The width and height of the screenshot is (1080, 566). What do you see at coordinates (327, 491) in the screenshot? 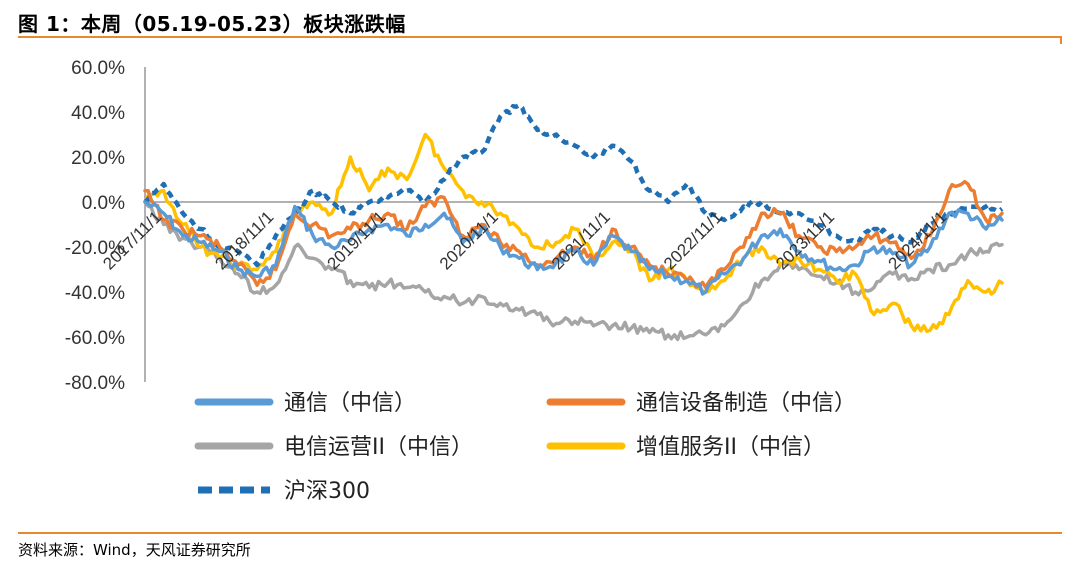
I see `legend-label: 沪深300` at bounding box center [327, 491].